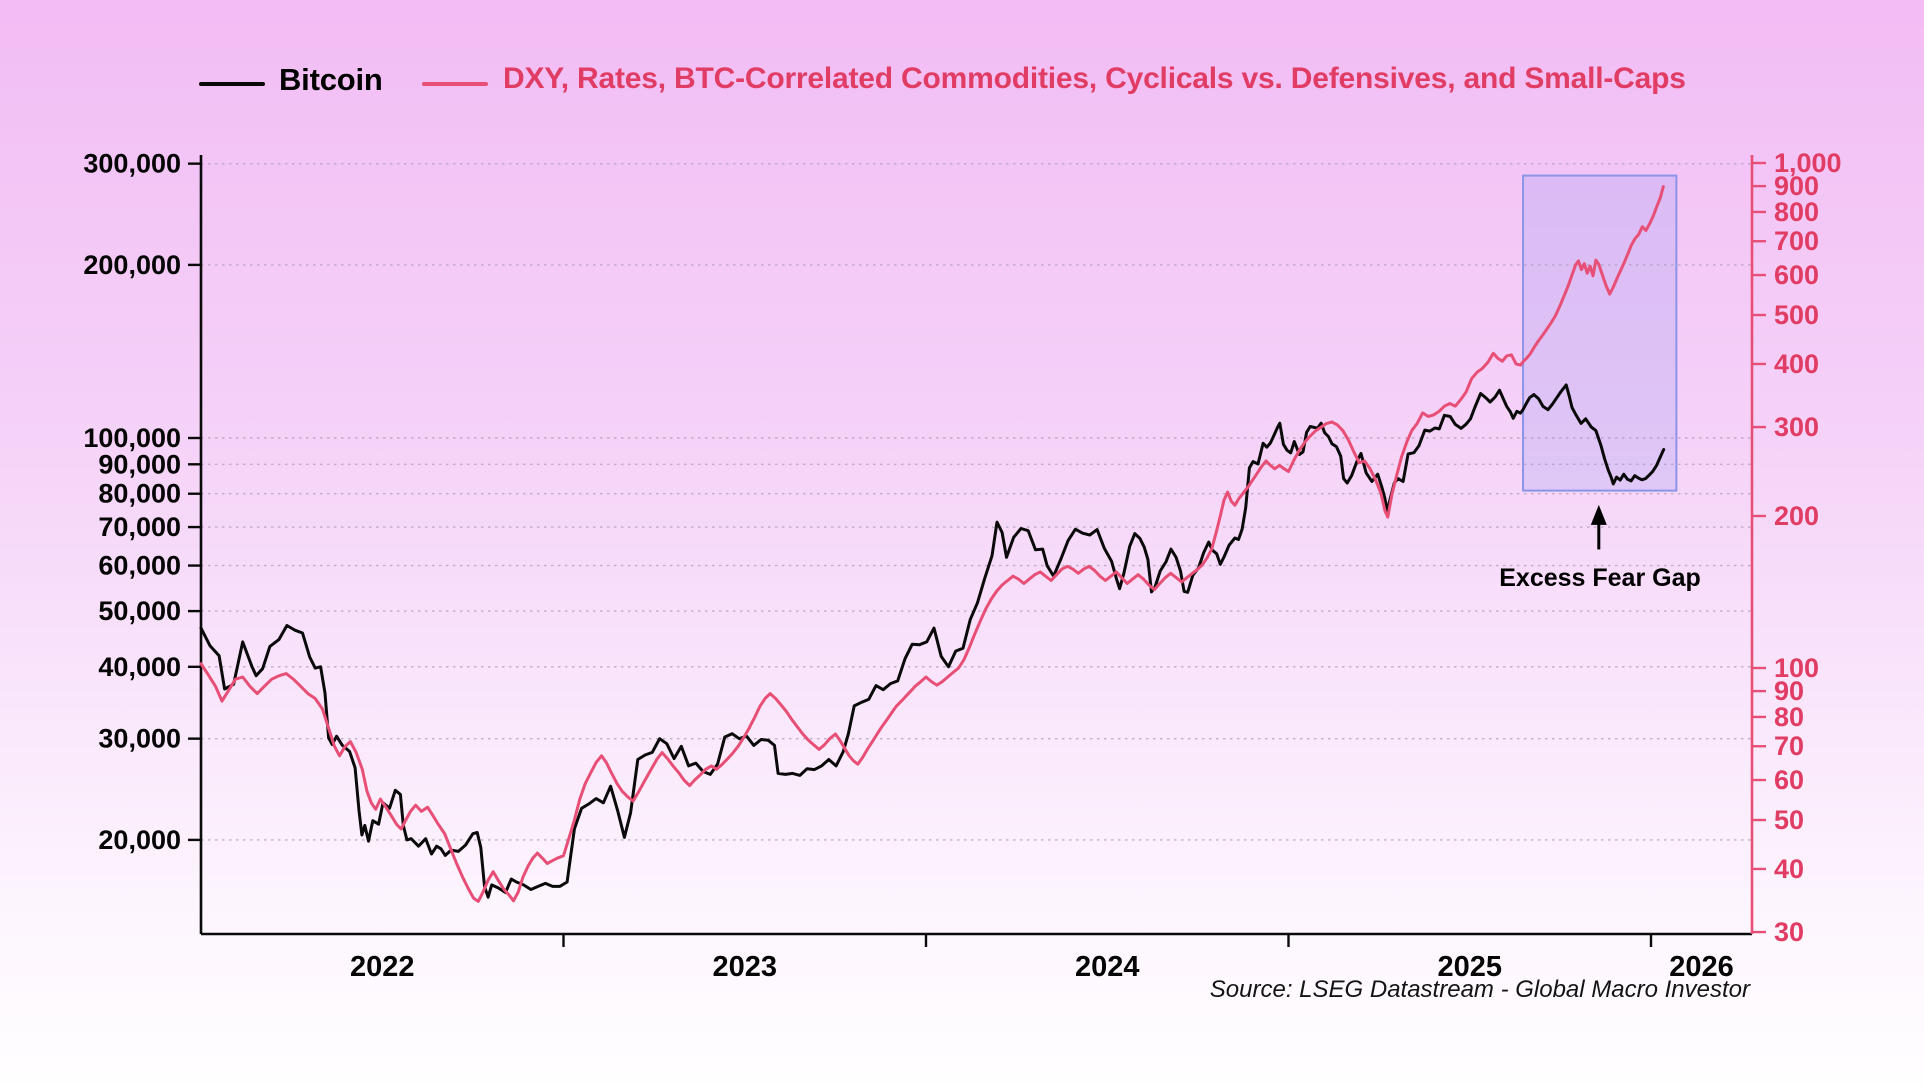  I want to click on right-axis-tick-label: 900, so click(1796, 186).